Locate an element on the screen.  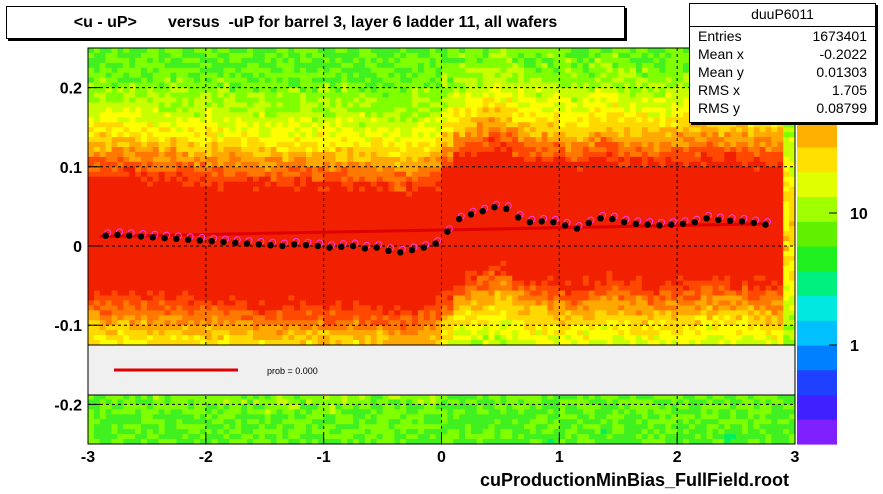
stats-row-mean-y: Mean y 0.01303 is located at coordinates (782, 73).